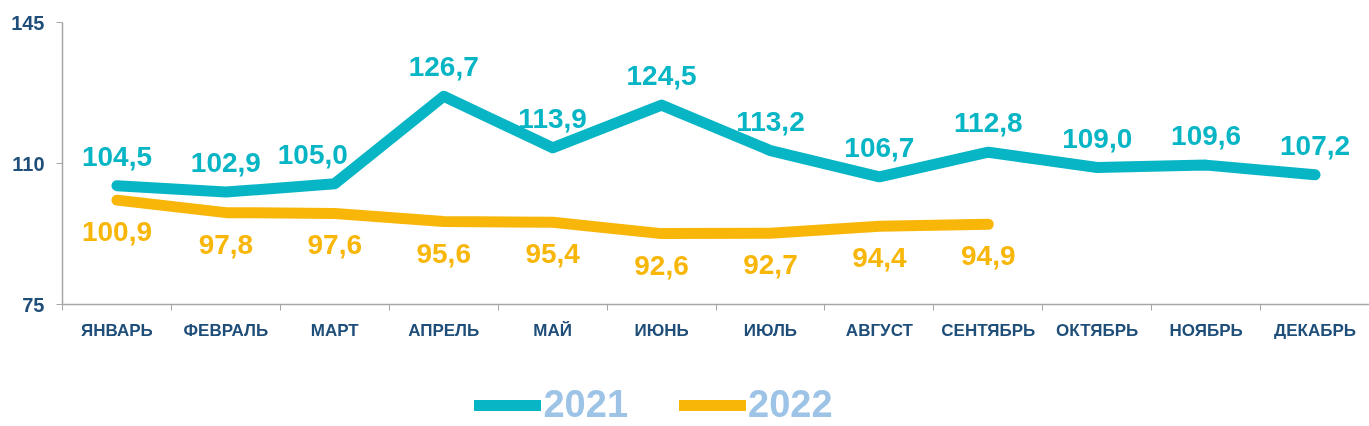 This screenshot has width=1369, height=426. Describe the element at coordinates (586, 404) in the screenshot. I see `legend-label: 2021` at that location.